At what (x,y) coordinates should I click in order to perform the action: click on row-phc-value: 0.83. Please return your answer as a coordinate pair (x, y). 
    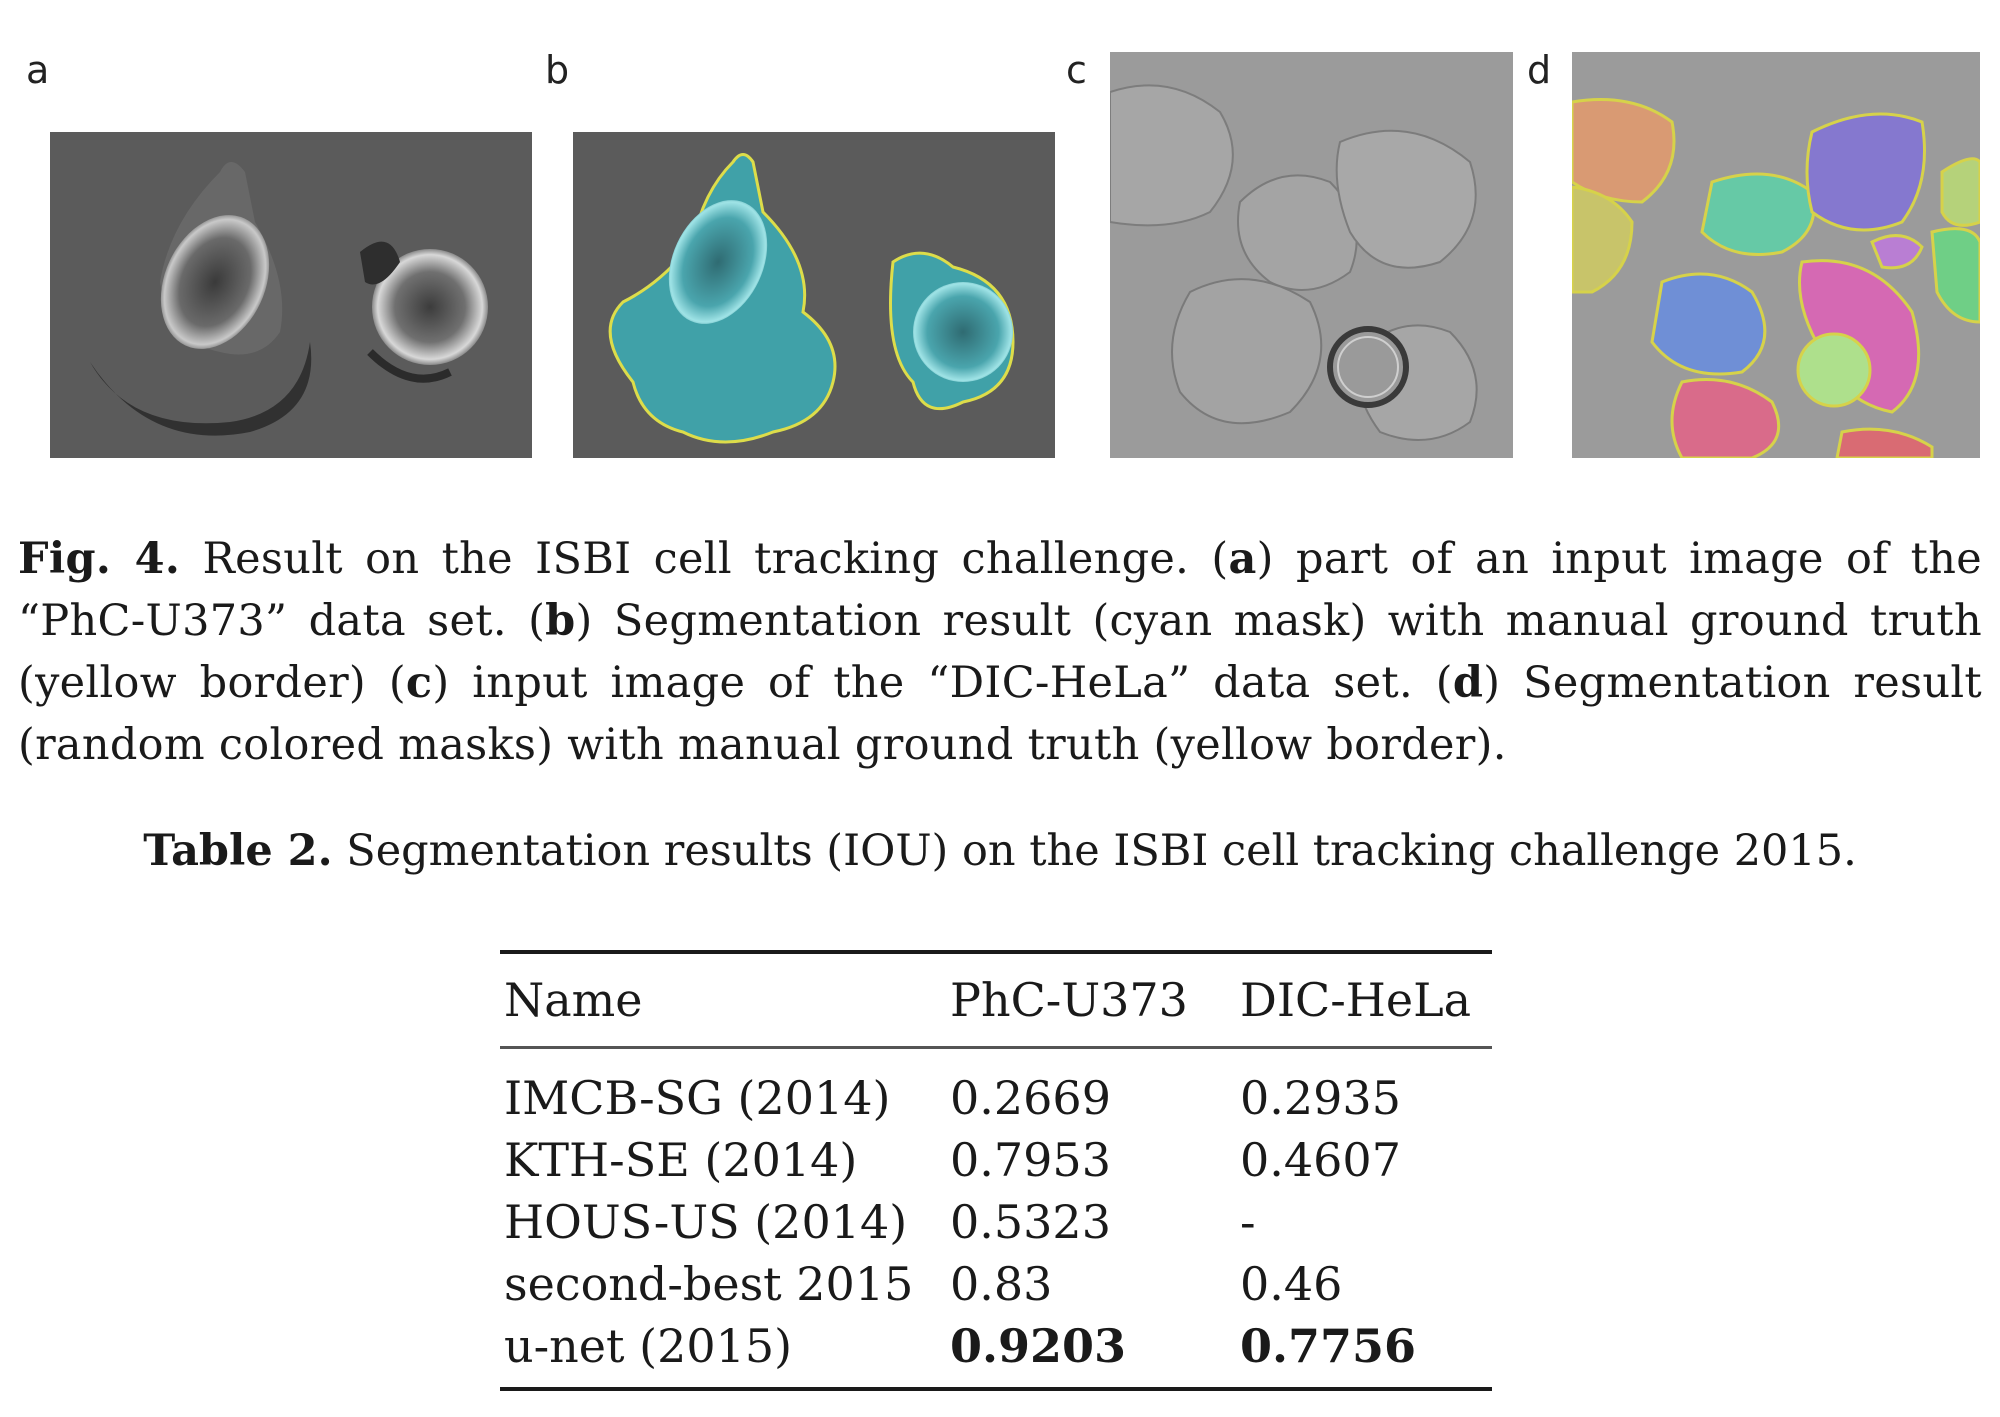
    Looking at the image, I should click on (1001, 1284).